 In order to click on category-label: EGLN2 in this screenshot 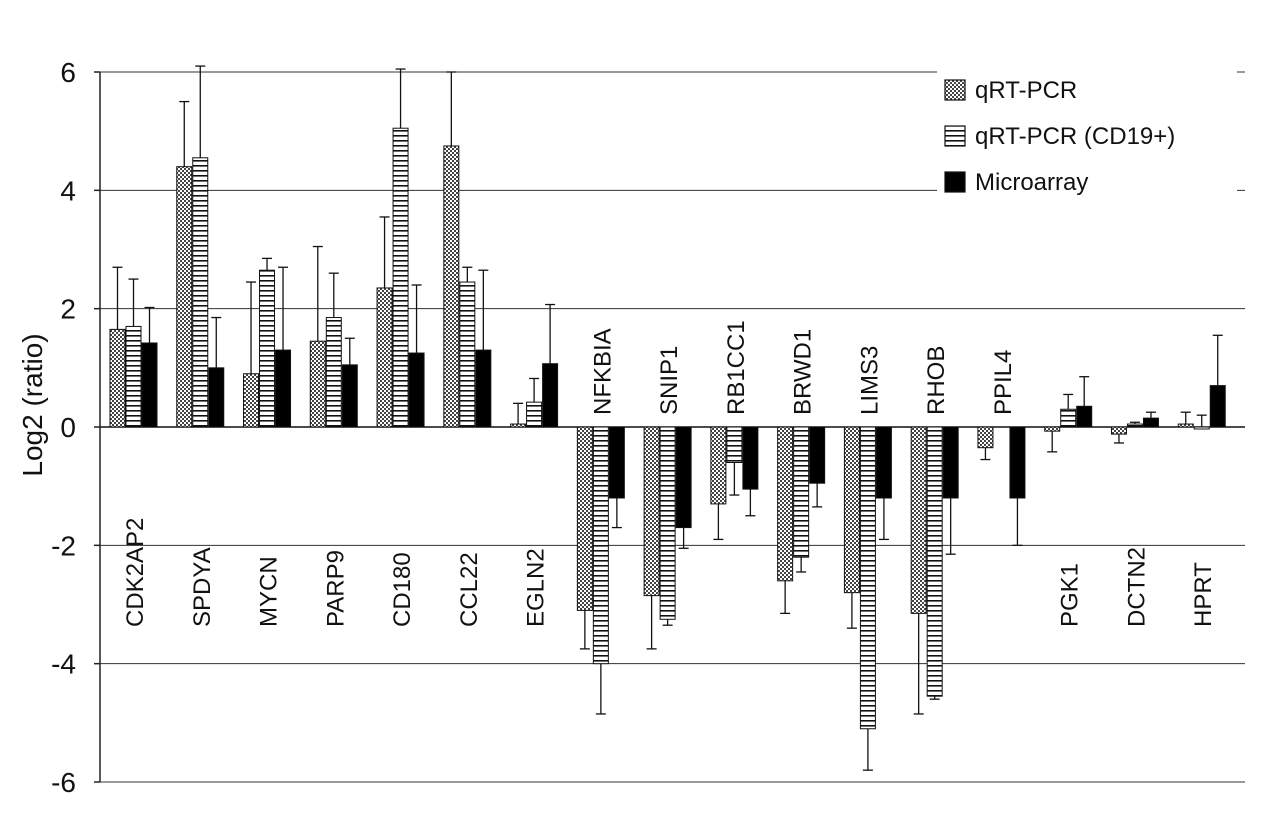, I will do `click(536, 587)`.